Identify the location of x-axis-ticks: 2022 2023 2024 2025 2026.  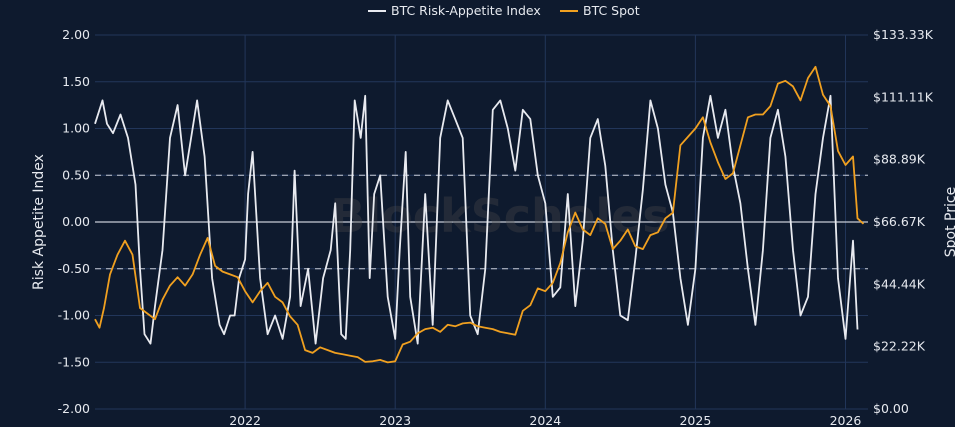
(545, 420).